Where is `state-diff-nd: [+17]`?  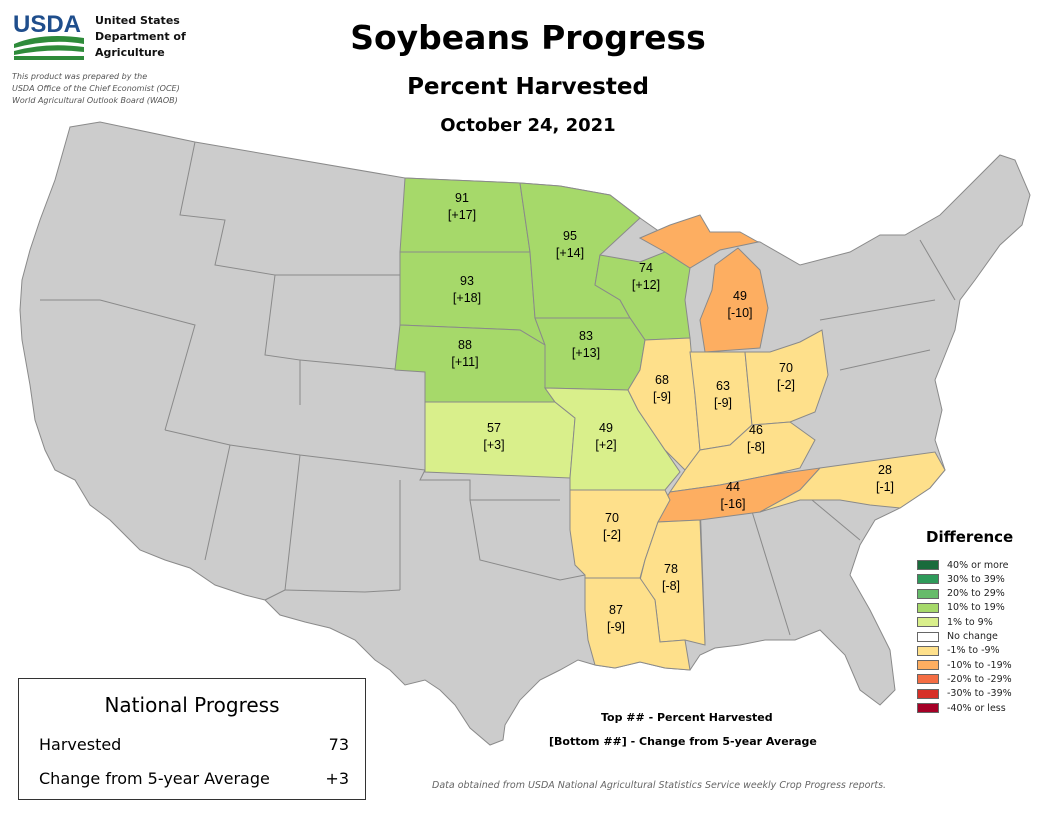
state-diff-nd: [+17] is located at coordinates (462, 215).